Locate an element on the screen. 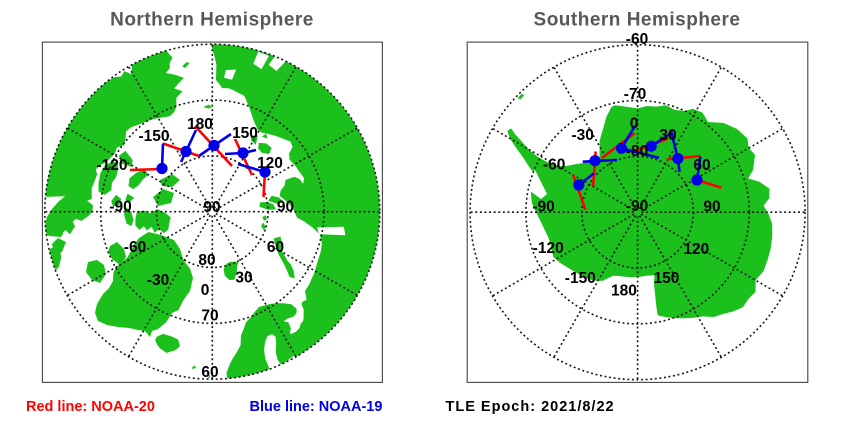 This screenshot has height=430, width=850. svg-text: TLE Epoch: 2021/8/22 is located at coordinates (530, 407).